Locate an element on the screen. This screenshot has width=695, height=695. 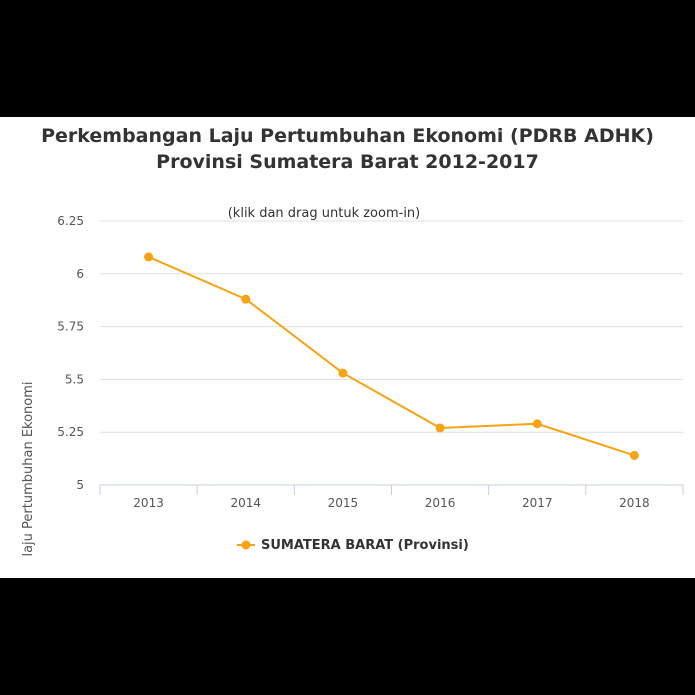
legend-label: SUMATERA BARAT (Provinsi) is located at coordinates (365, 545).